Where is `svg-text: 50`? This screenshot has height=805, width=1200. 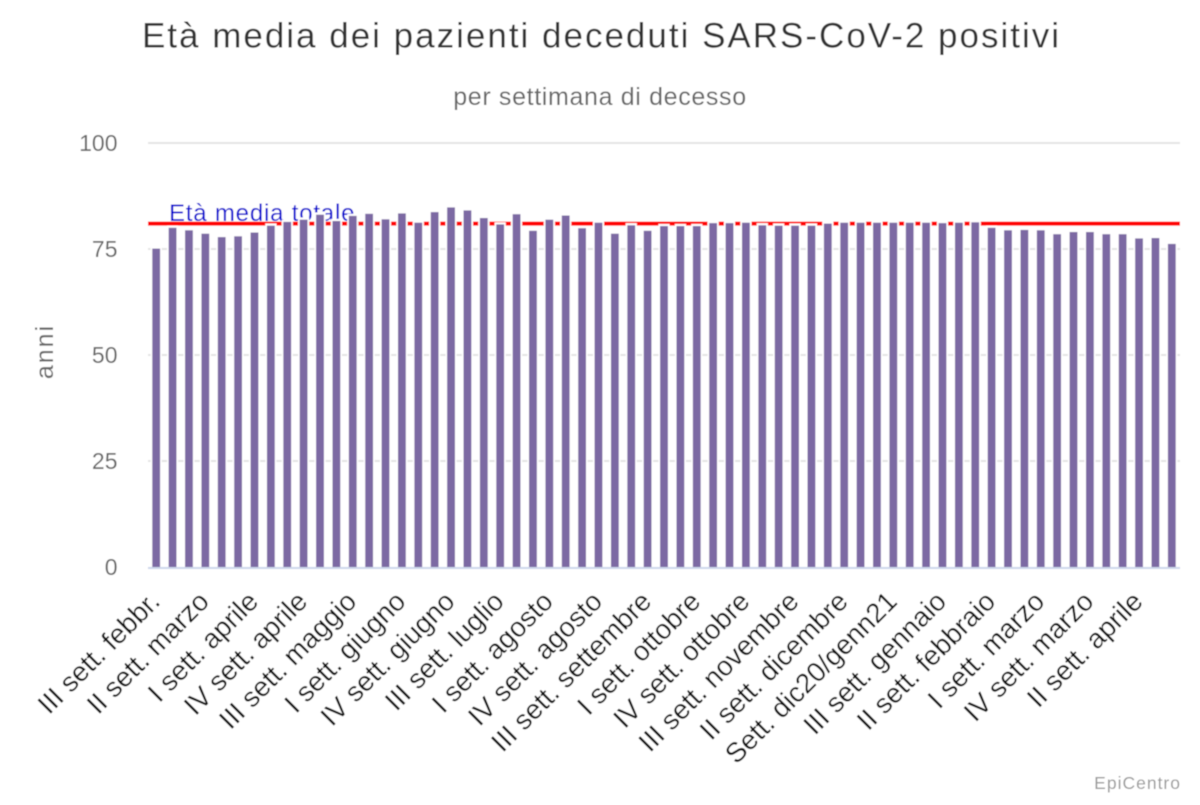 svg-text: 50 is located at coordinates (105, 355).